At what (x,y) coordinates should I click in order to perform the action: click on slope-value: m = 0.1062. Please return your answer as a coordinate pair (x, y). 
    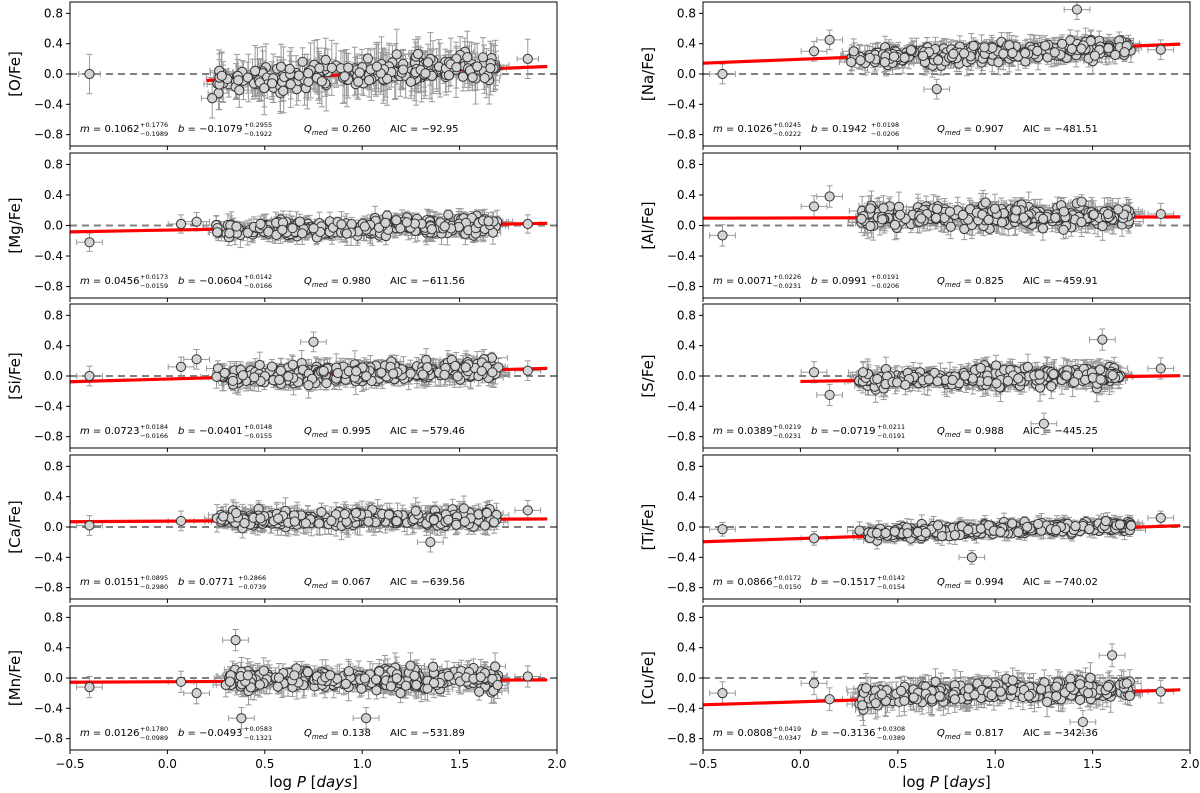
    Looking at the image, I should click on (109, 129).